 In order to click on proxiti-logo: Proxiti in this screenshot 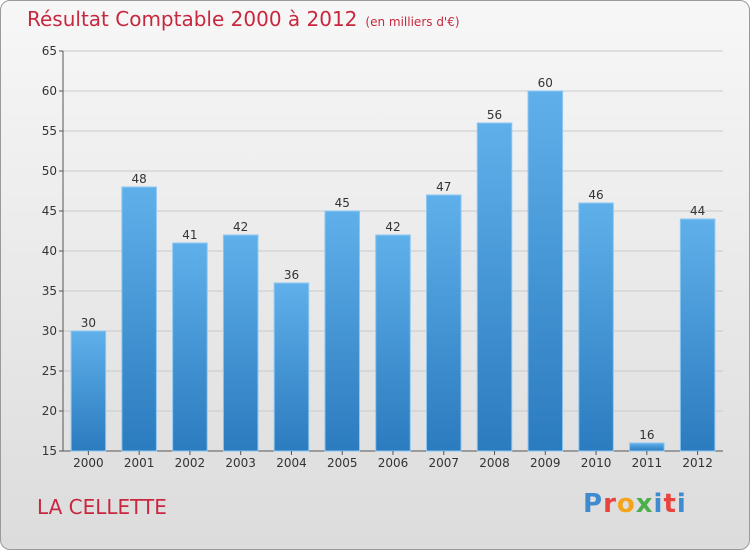, I will do `click(635, 504)`.